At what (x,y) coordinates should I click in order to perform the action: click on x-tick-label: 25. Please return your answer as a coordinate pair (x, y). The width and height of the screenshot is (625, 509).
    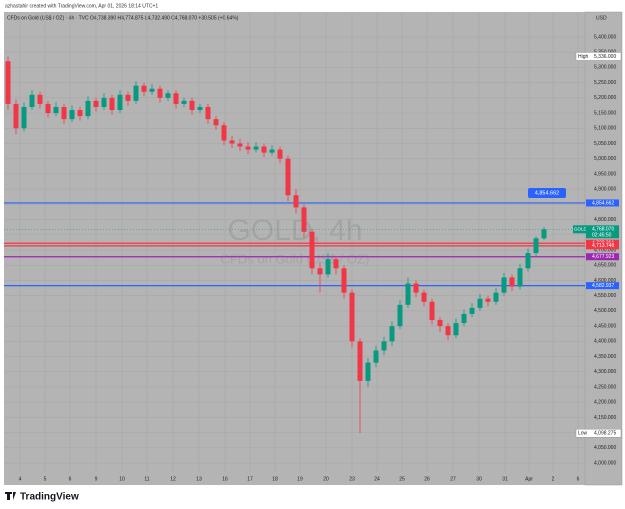
    Looking at the image, I should click on (402, 479).